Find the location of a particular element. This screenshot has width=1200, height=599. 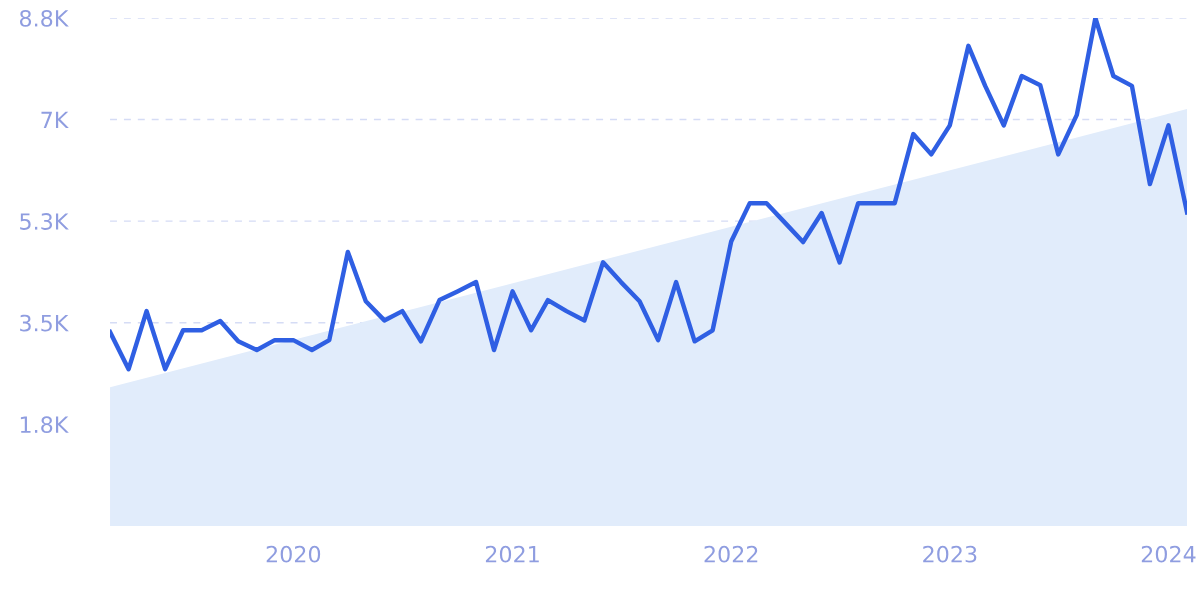

x-tick-label: 2022 is located at coordinates (731, 554).